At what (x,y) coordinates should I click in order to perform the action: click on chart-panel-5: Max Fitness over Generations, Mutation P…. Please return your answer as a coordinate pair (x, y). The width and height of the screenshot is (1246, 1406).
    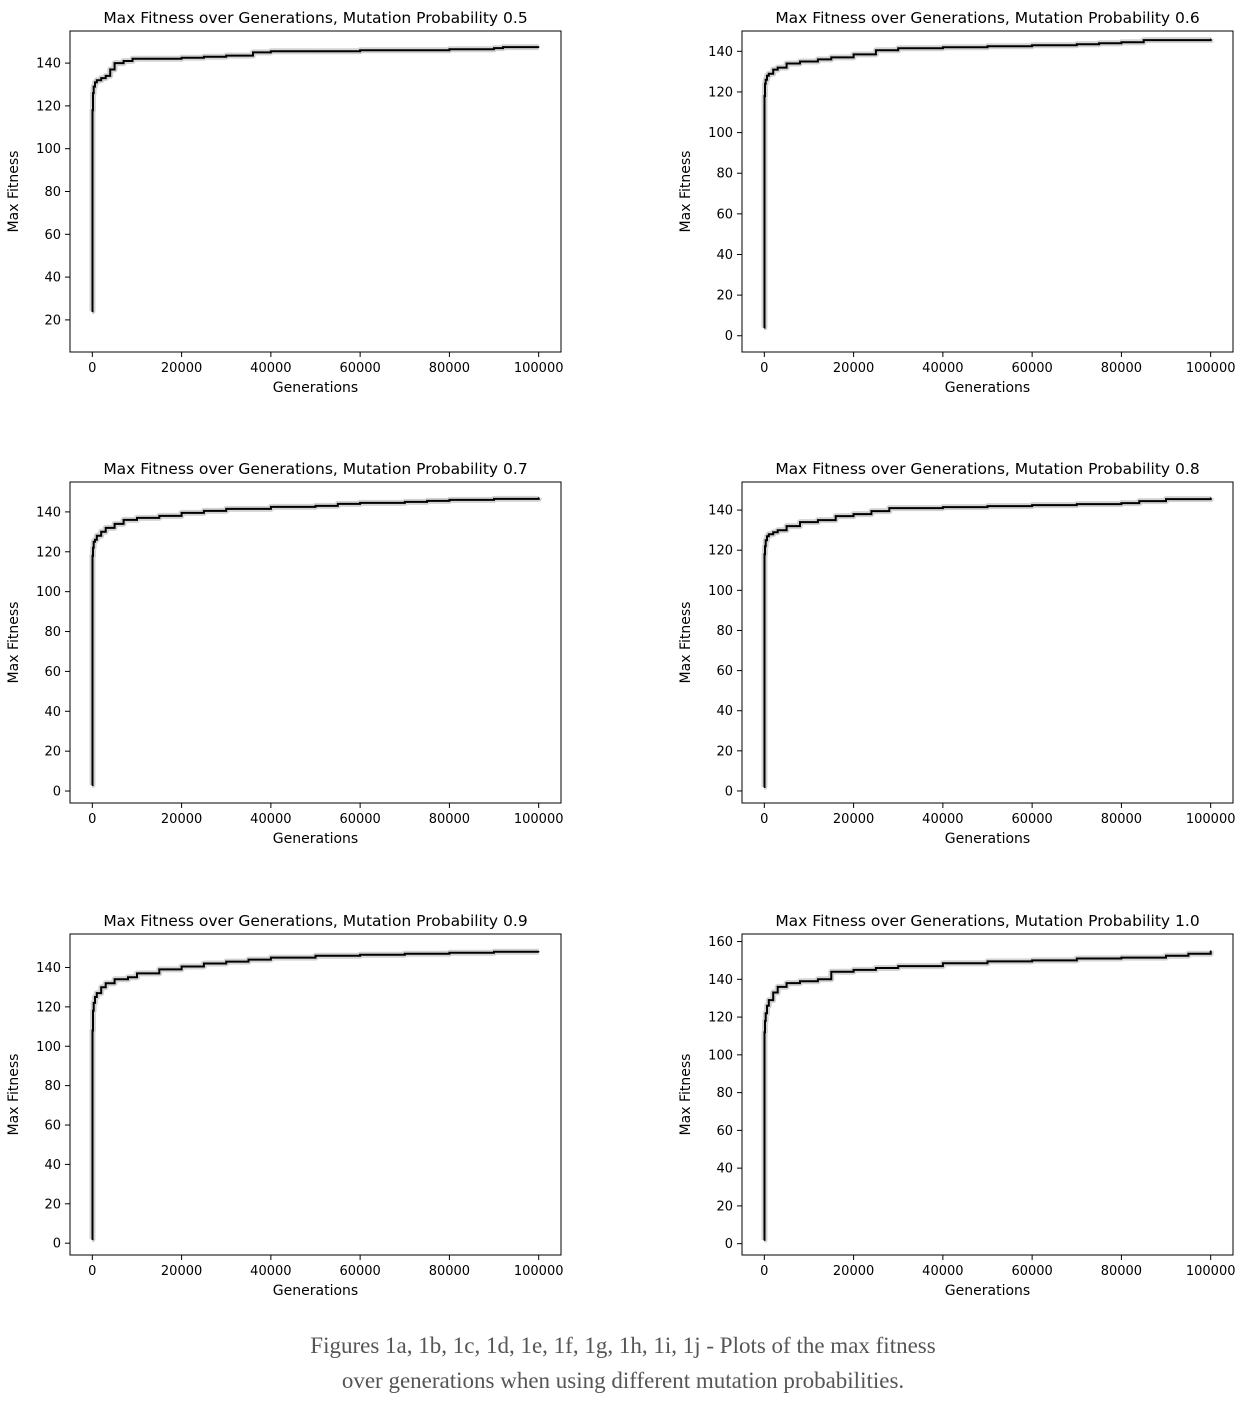
    Looking at the image, I should click on (285, 1105).